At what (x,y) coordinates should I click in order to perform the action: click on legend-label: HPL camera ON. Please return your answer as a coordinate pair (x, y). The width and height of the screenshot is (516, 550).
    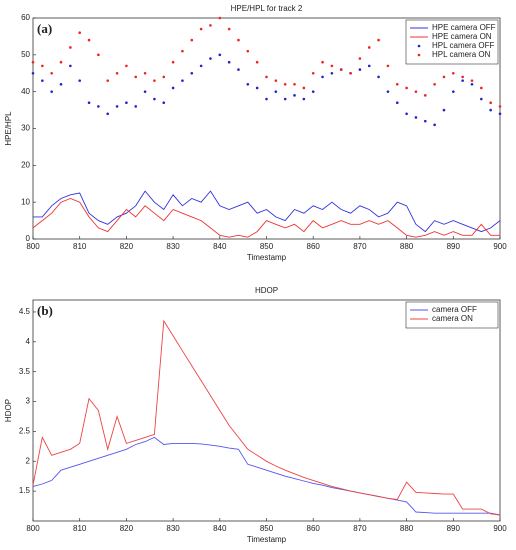
    Looking at the image, I should click on (461, 54).